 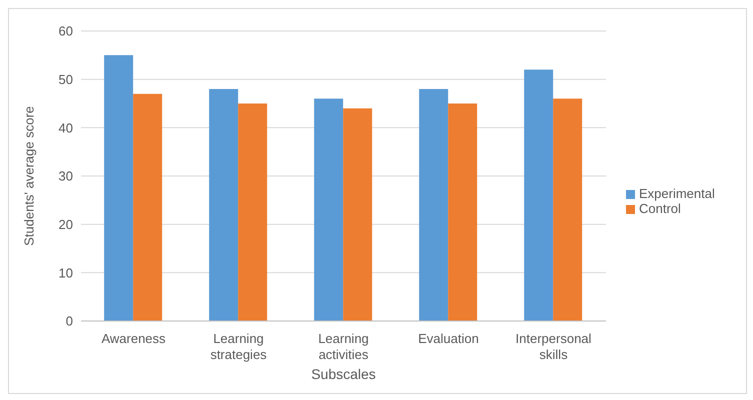 What do you see at coordinates (65, 79) in the screenshot?
I see `y-tick-label: 50` at bounding box center [65, 79].